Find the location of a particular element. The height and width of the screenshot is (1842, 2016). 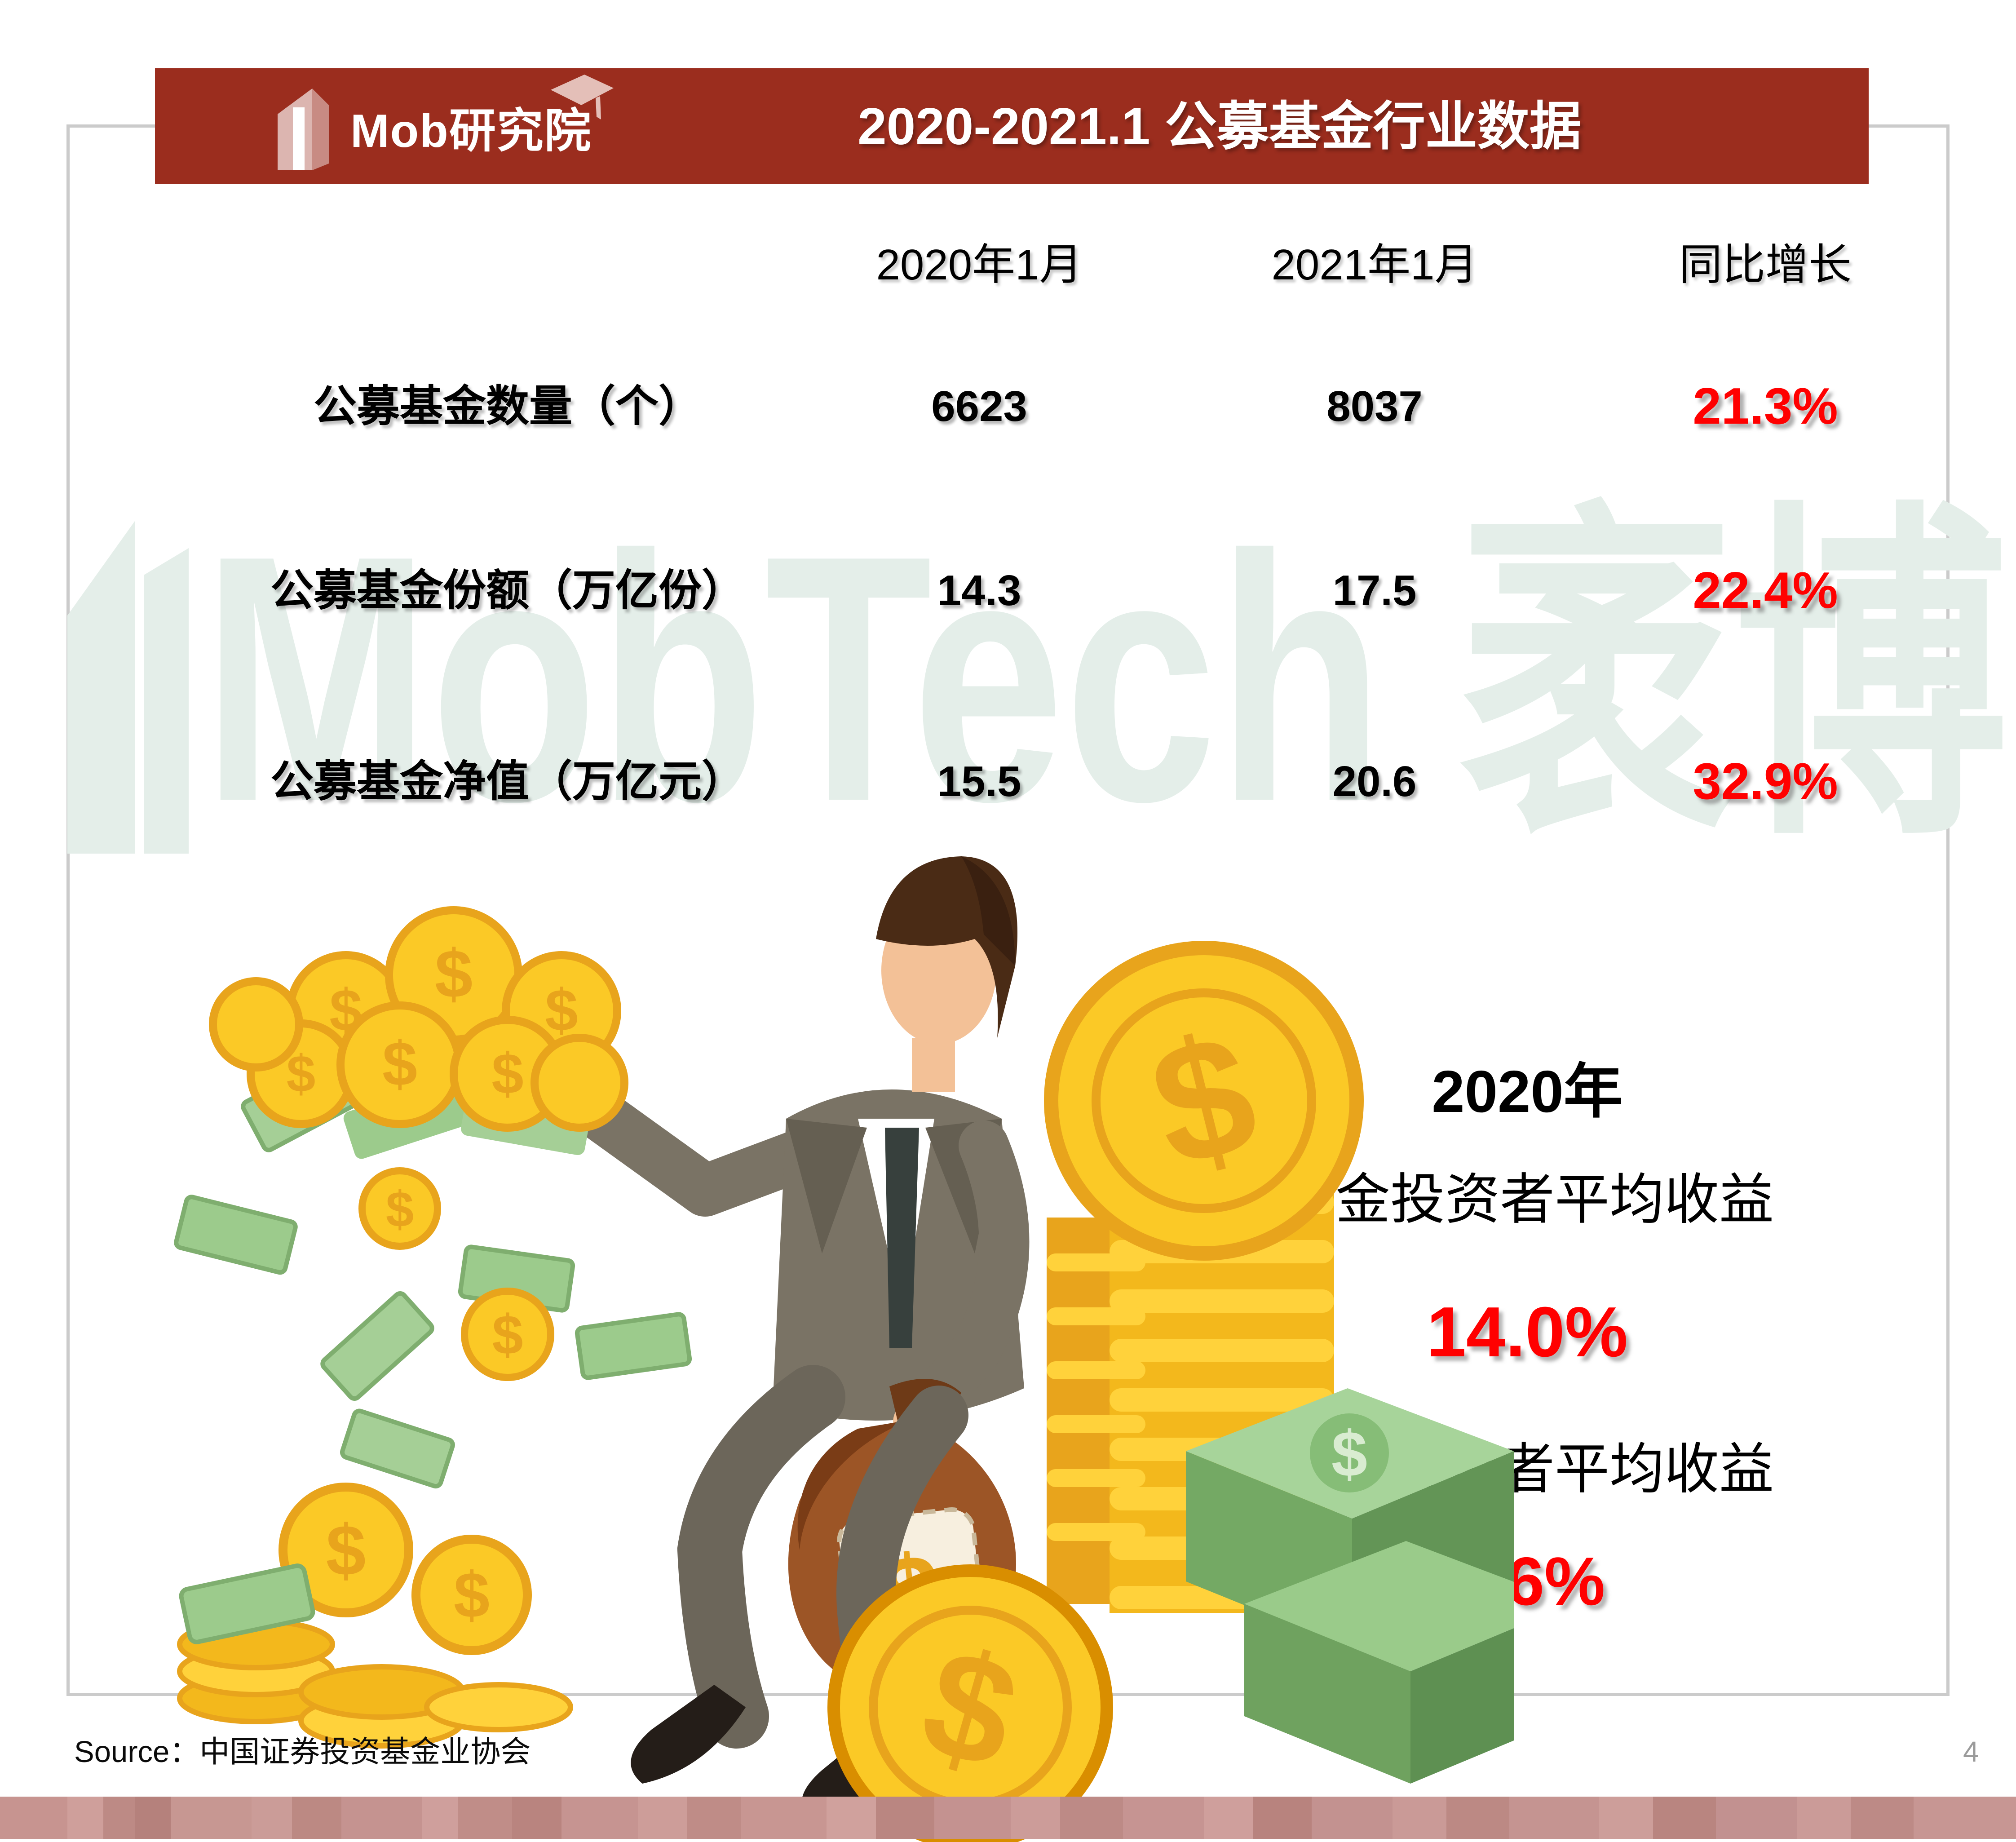

row-label-fund-count: 公募基金数量（个） is located at coordinates (508, 406).